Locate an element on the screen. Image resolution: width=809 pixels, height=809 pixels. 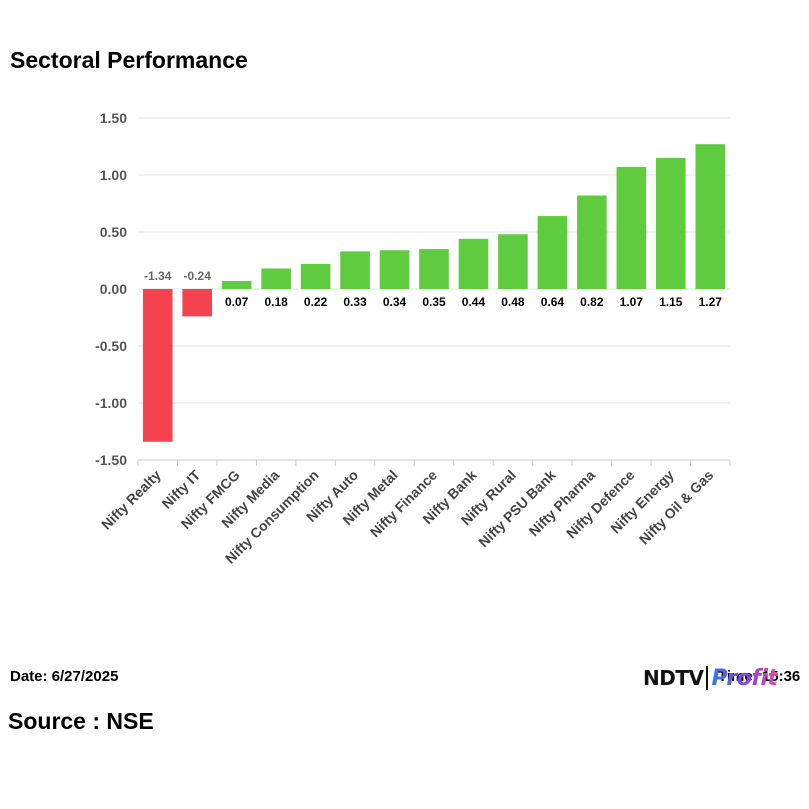
bar-nifty-defence is located at coordinates (631, 228).